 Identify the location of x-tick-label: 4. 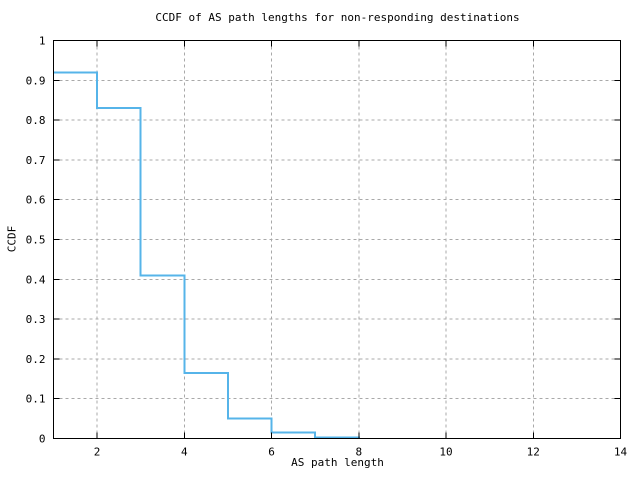
(184, 452).